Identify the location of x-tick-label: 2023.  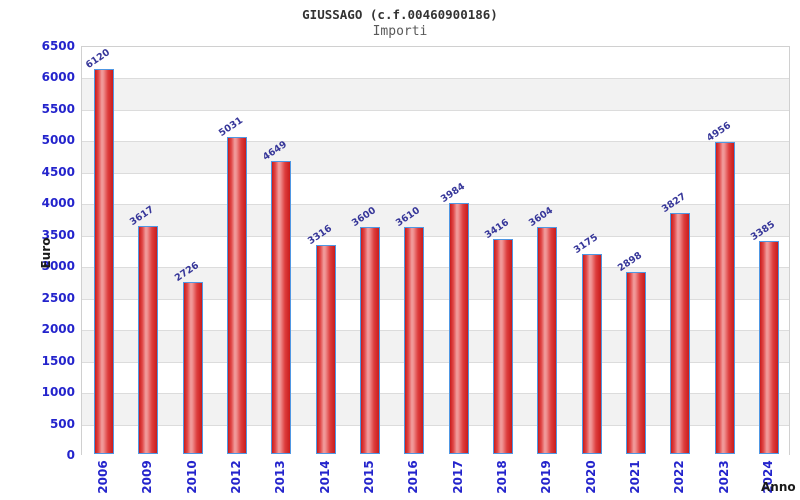
(723, 477).